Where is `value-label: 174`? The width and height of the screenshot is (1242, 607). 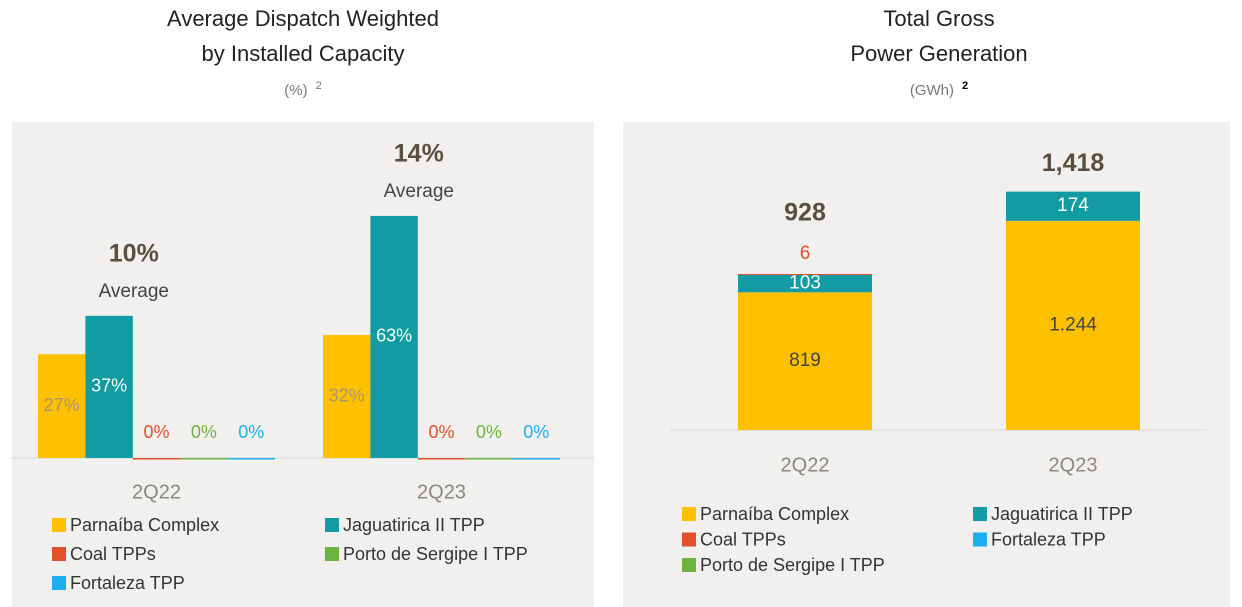 value-label: 174 is located at coordinates (1073, 205).